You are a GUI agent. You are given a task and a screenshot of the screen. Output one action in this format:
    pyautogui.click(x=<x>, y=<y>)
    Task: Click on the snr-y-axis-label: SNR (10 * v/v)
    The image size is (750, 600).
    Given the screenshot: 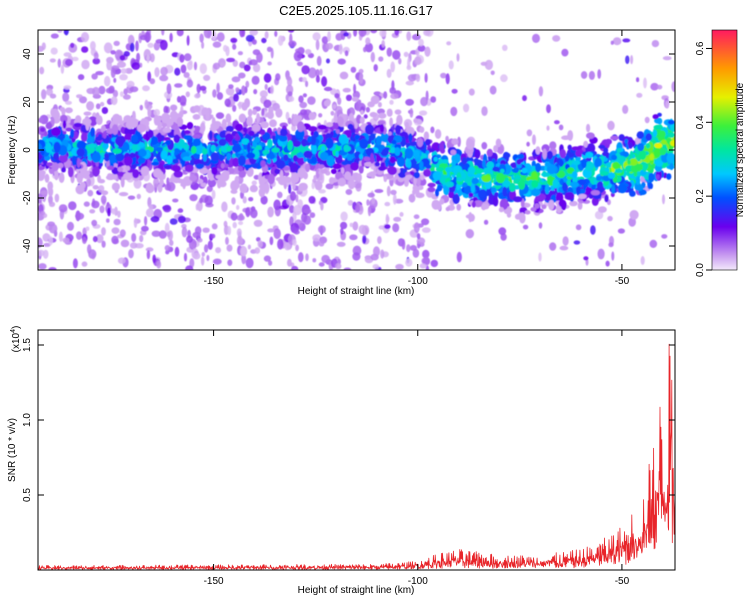 What is the action you would take?
    pyautogui.click(x=12, y=450)
    